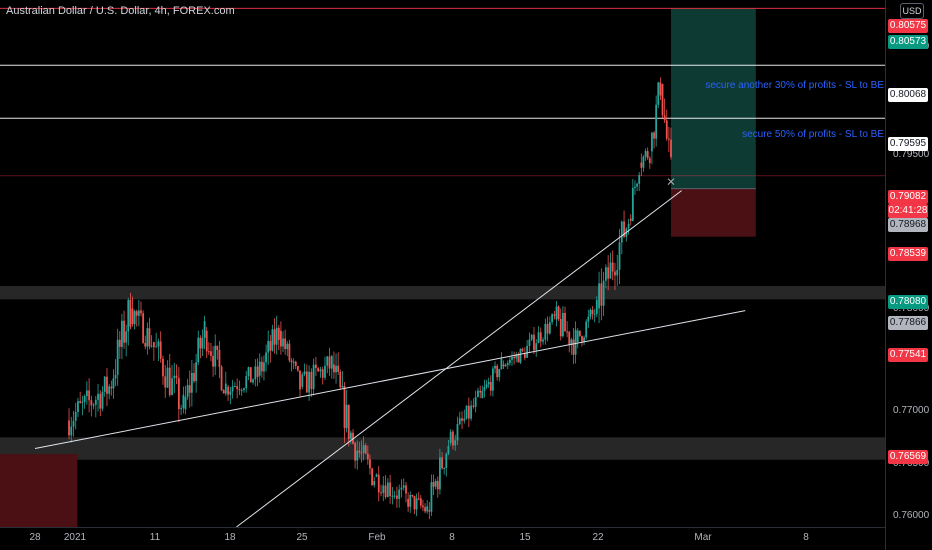  I want to click on price-tag-target: 0.80573, so click(908, 42).